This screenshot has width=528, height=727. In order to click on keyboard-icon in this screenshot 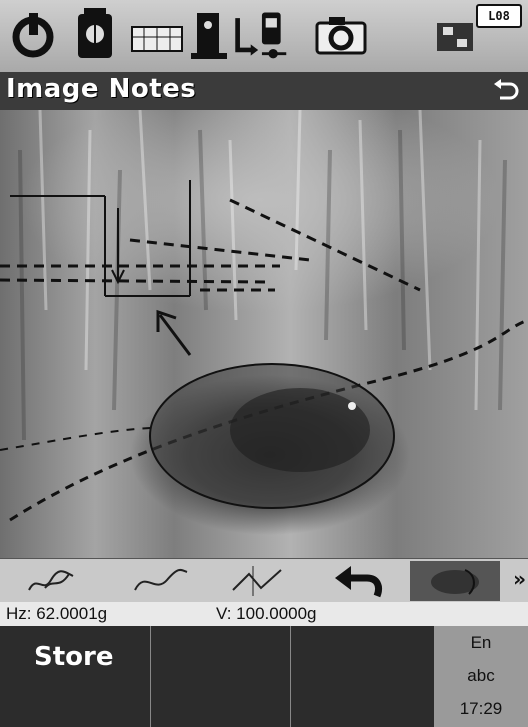, I will do `click(157, 35)`.